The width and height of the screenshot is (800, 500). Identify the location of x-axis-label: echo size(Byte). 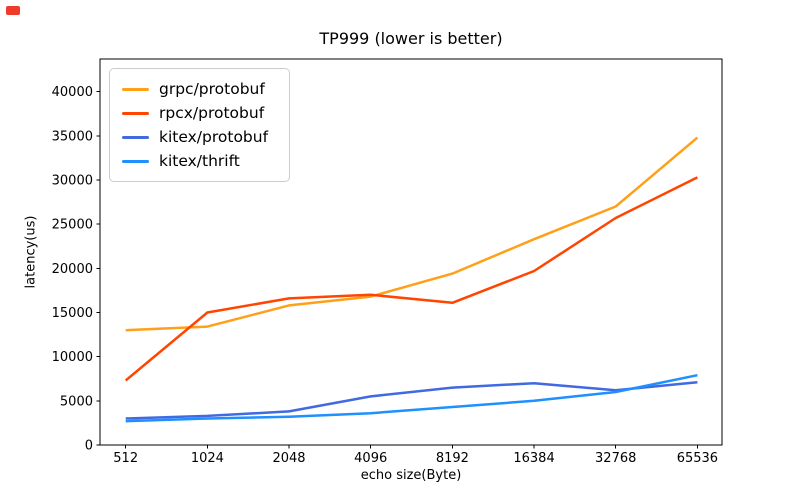
(411, 475).